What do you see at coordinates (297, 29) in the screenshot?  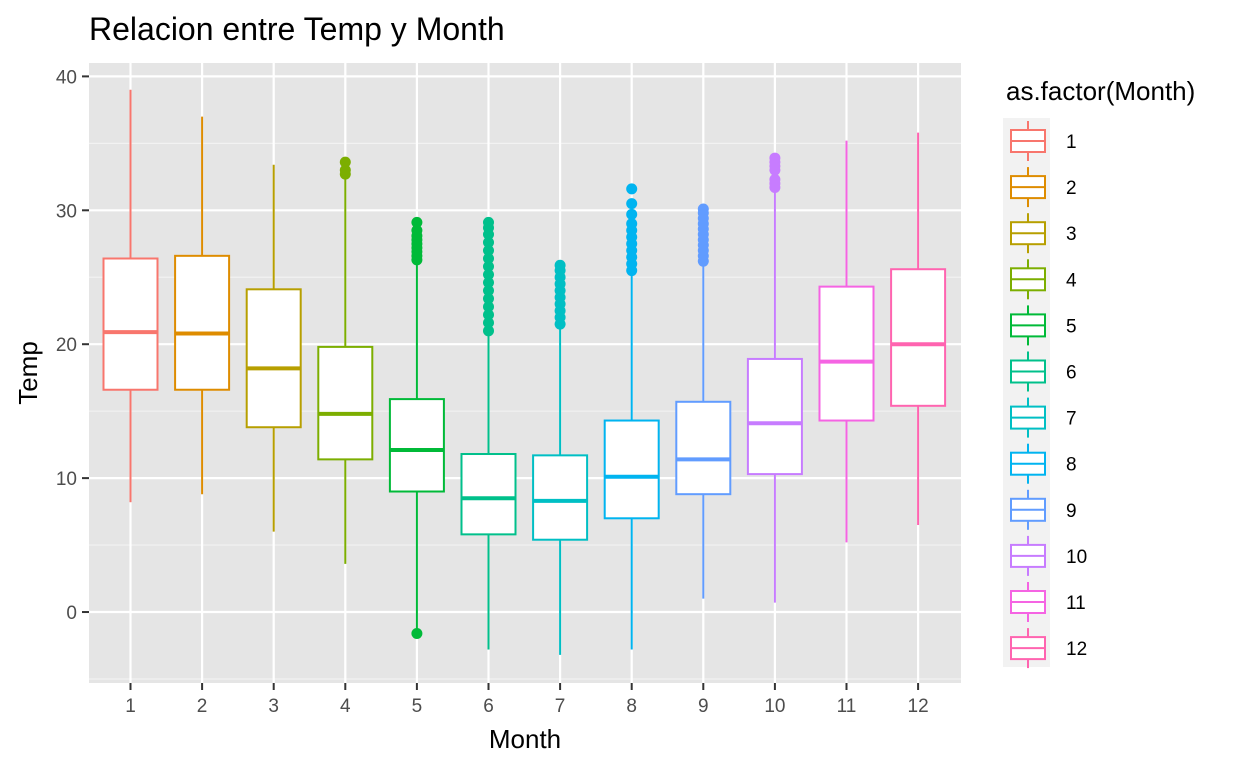 I see `chart-title: Relacion entre Temp y Month` at bounding box center [297, 29].